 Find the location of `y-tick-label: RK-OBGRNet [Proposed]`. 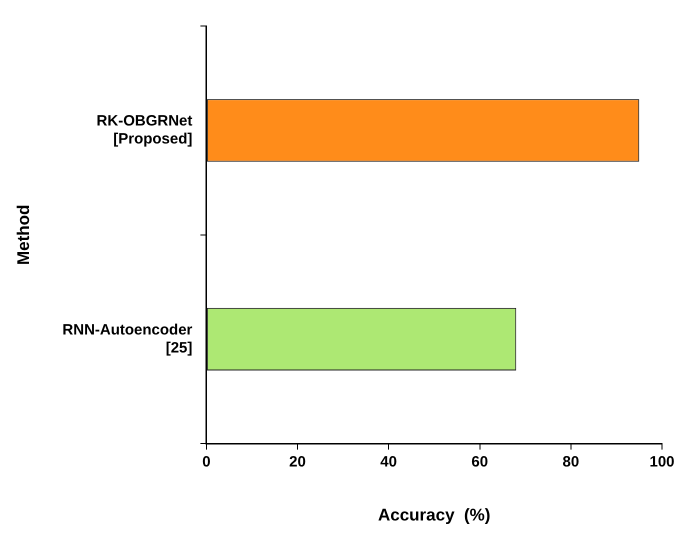

y-tick-label: RK-OBGRNet [Proposed] is located at coordinates (144, 130).